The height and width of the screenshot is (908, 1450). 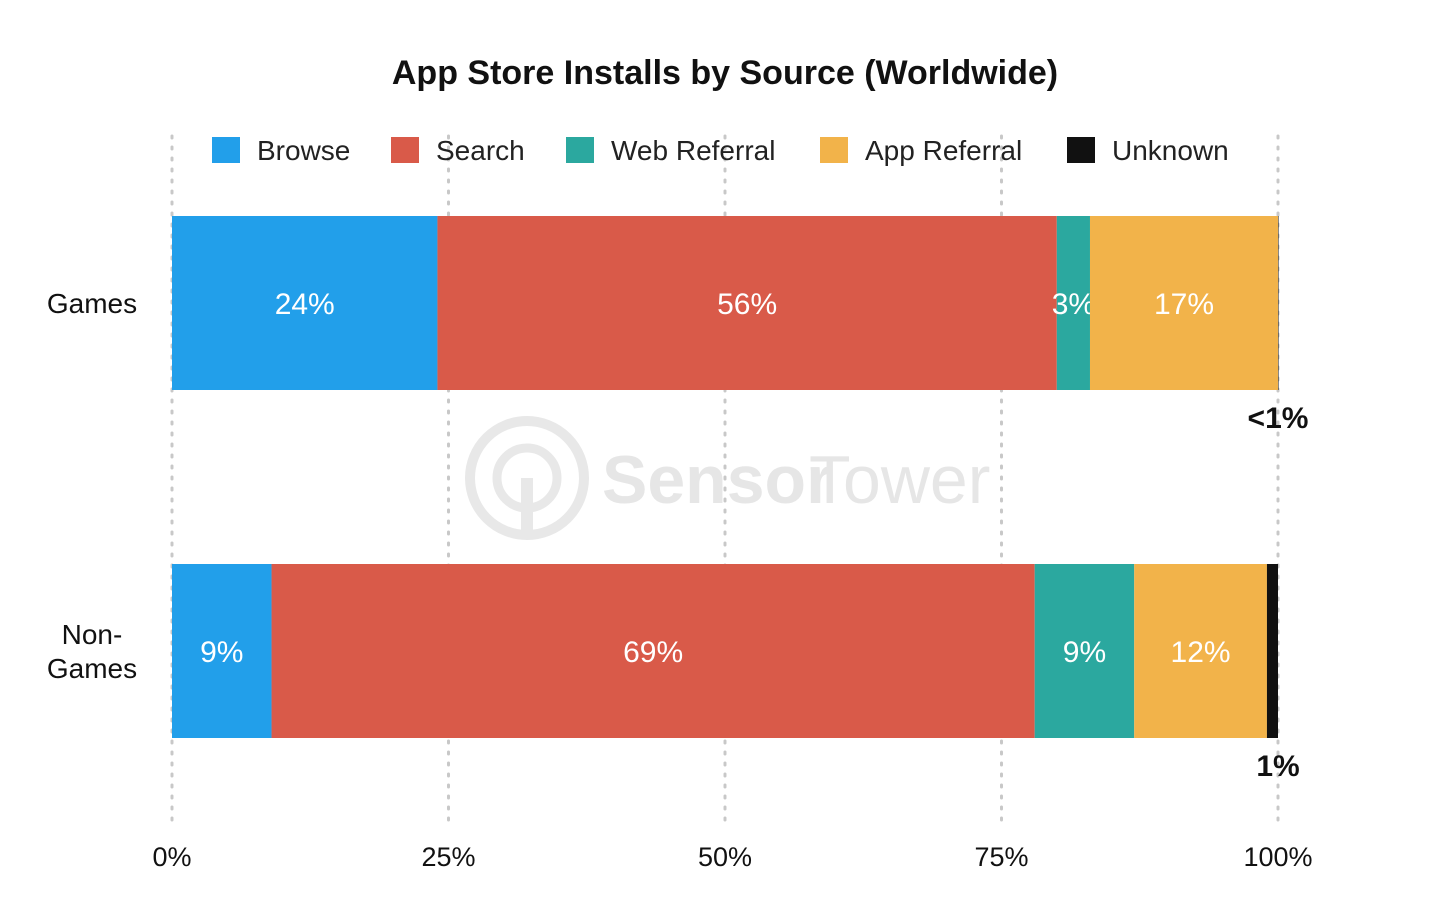 What do you see at coordinates (1278, 418) in the screenshot?
I see `data-label-games-unknown: <1%` at bounding box center [1278, 418].